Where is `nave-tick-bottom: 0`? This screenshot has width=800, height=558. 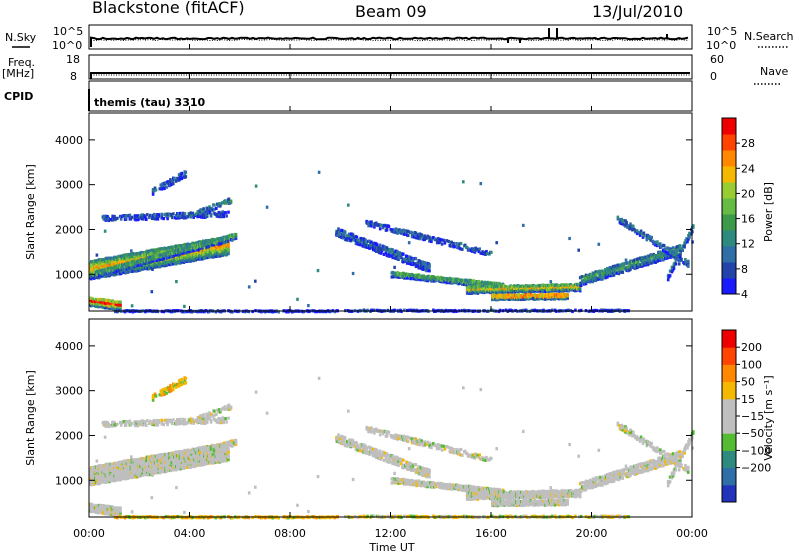
nave-tick-bottom: 0 is located at coordinates (713, 76).